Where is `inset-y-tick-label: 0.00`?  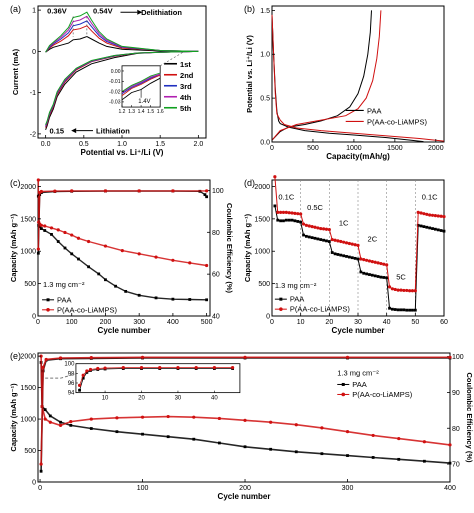 inset-y-tick-label: 0.00 is located at coordinates (116, 72).